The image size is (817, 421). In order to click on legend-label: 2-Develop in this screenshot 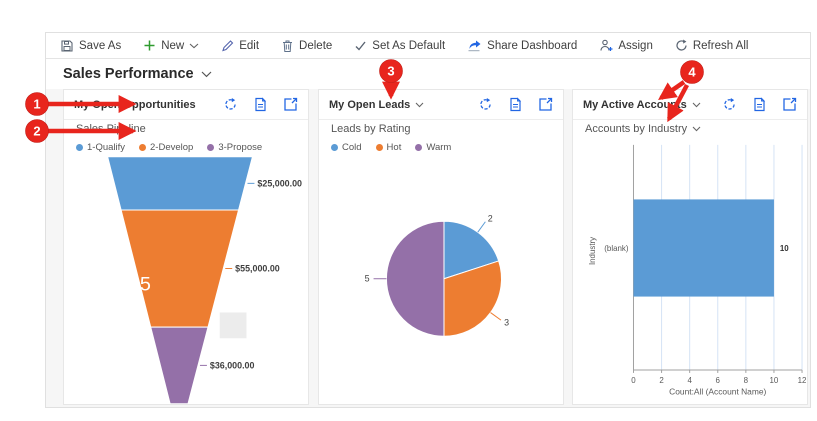, I will do `click(172, 147)`.